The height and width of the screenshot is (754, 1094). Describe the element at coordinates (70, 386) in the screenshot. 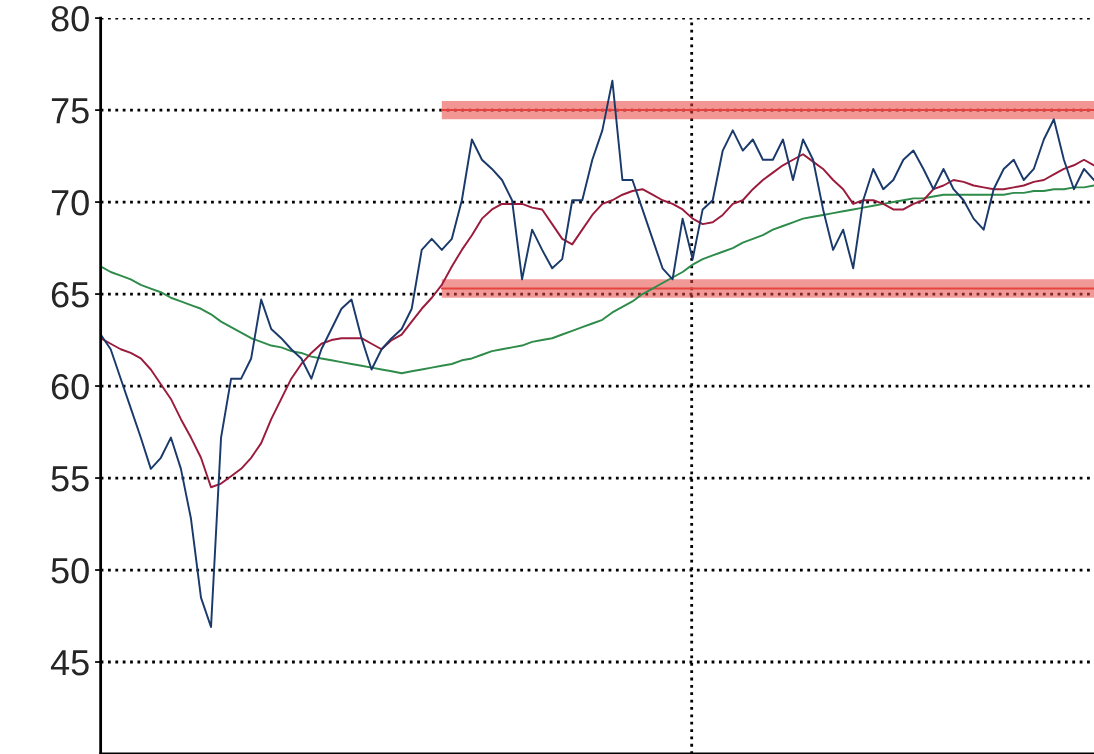

I see `y-tick-label: 60` at that location.